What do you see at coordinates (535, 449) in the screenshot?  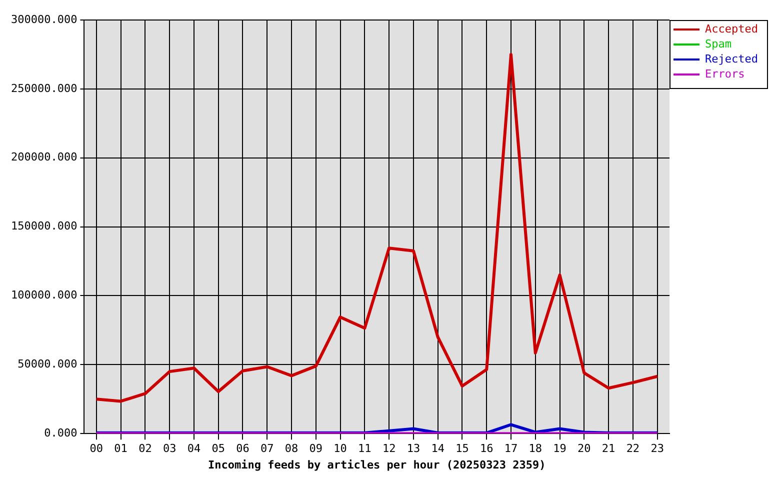 I see `x-tick-label: 18` at bounding box center [535, 449].